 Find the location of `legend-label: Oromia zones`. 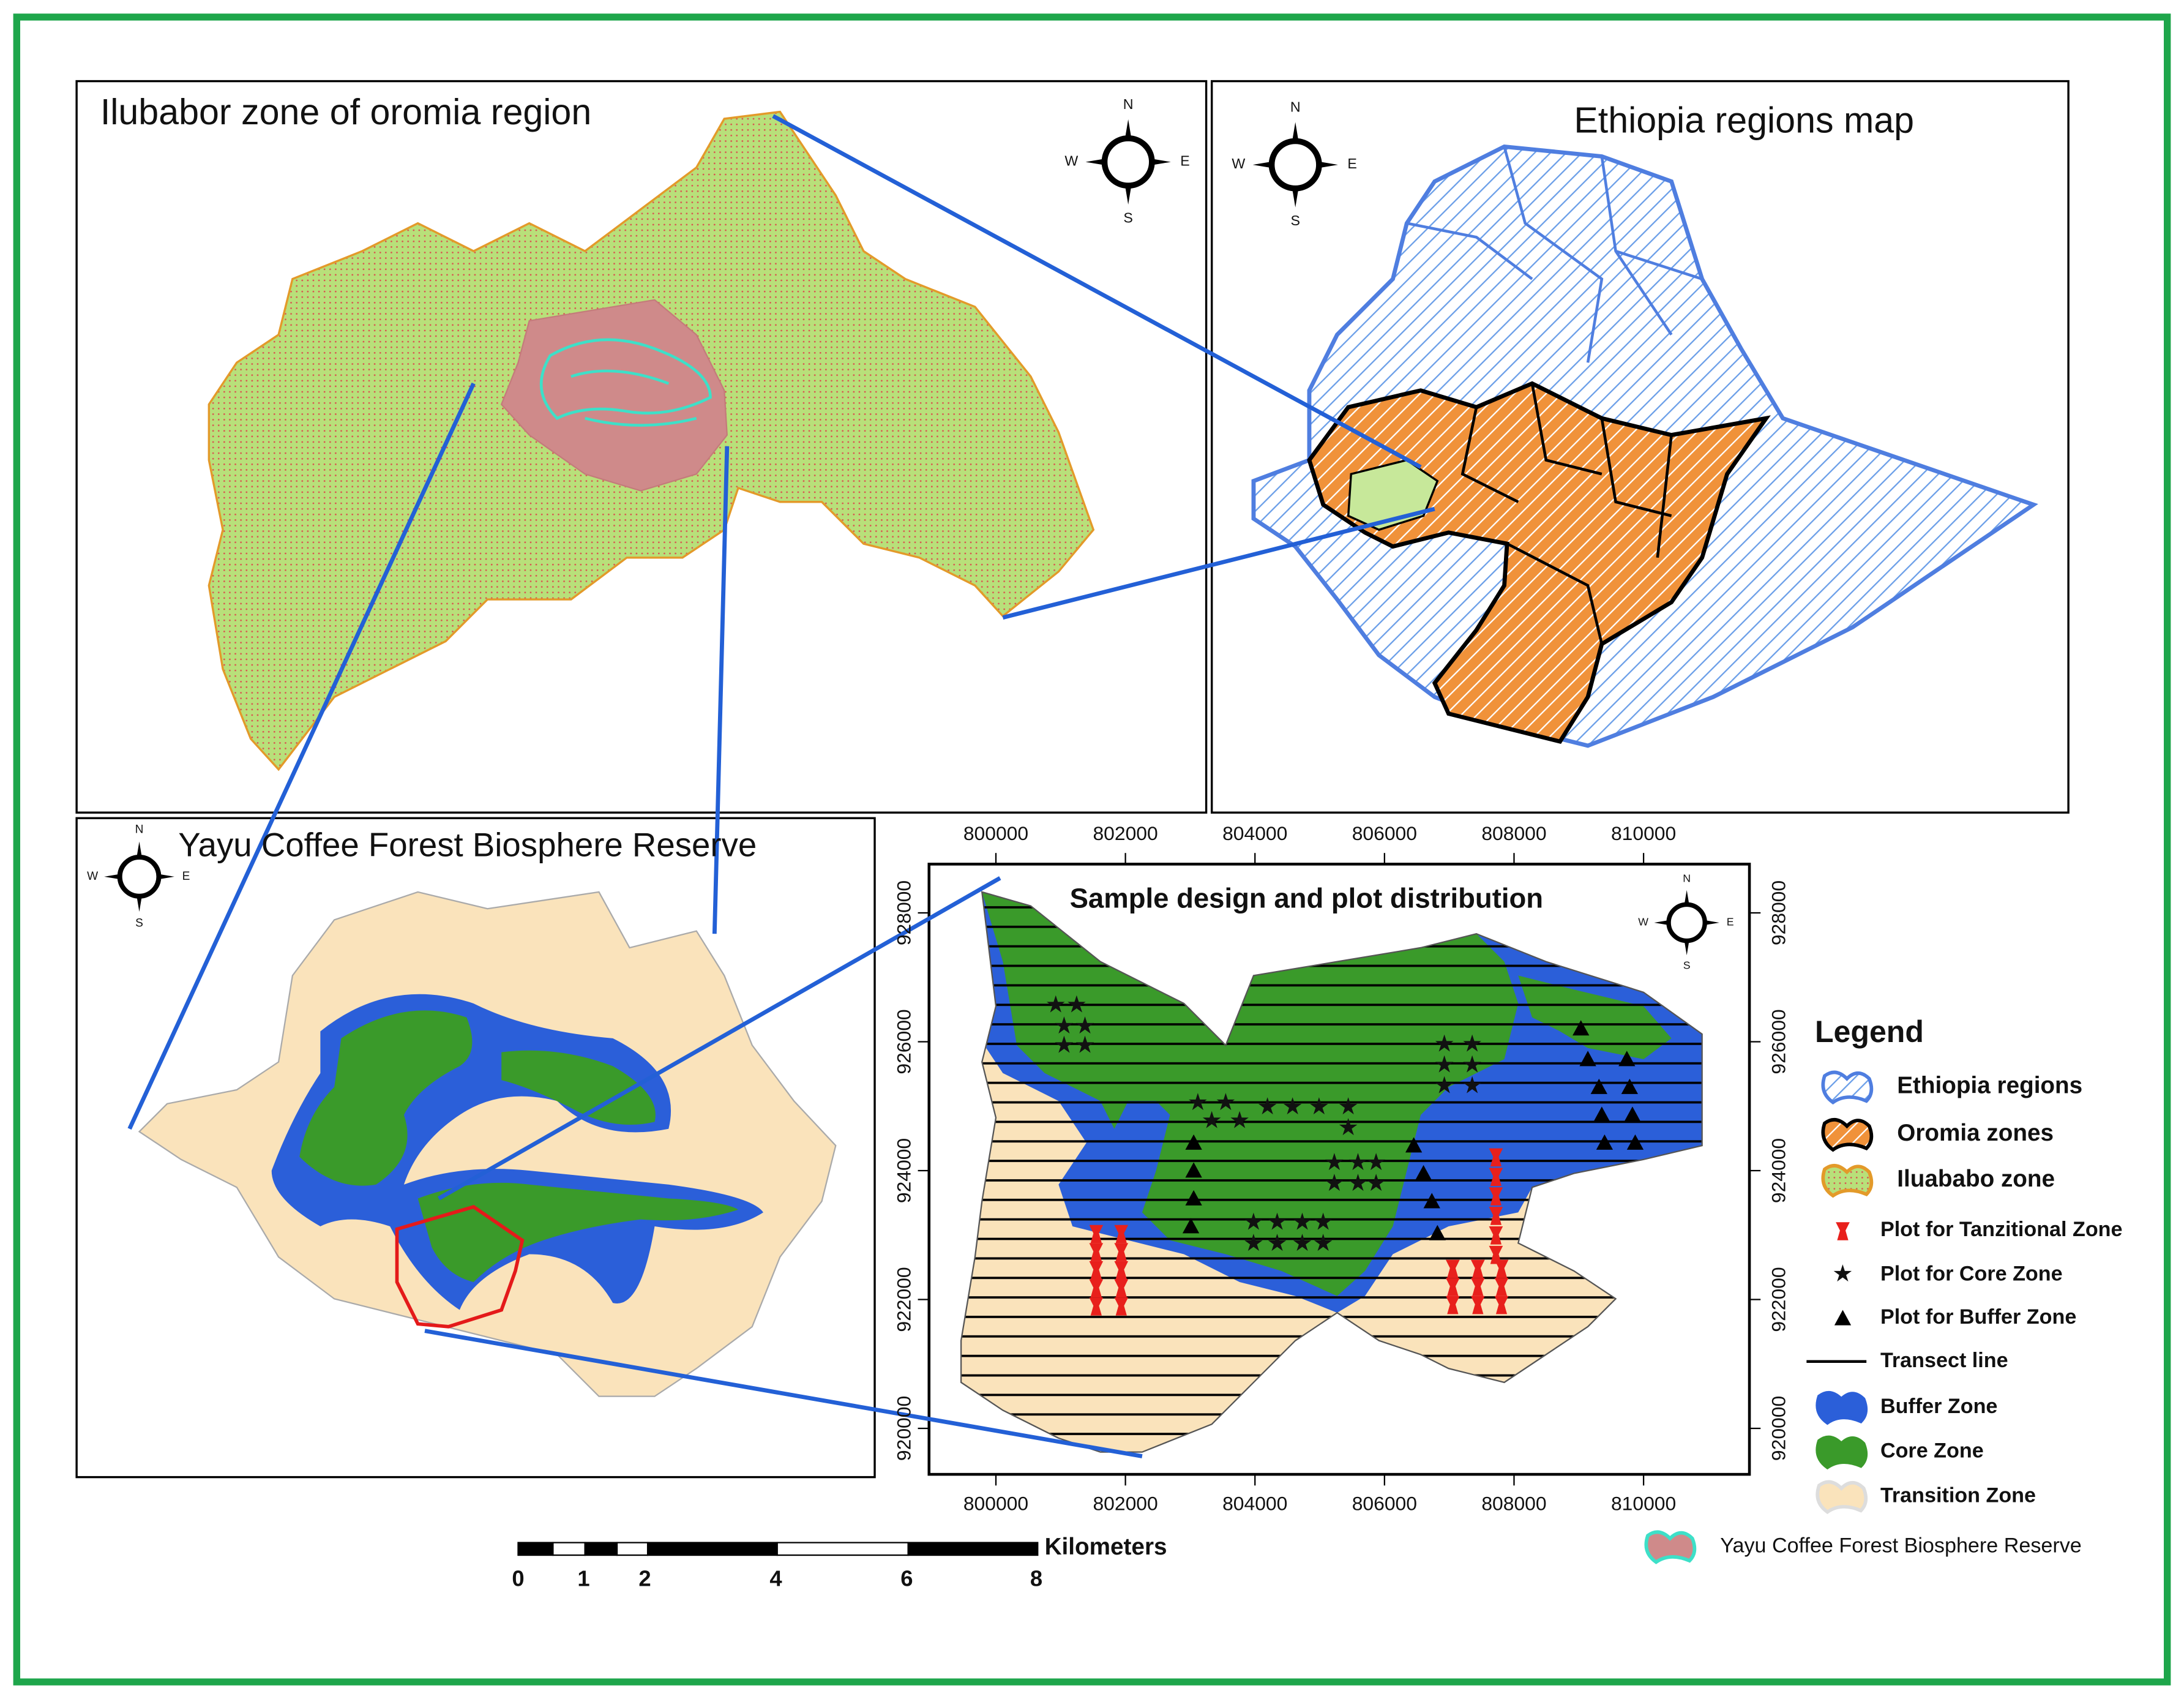

legend-label: Oromia zones is located at coordinates (1975, 1133).